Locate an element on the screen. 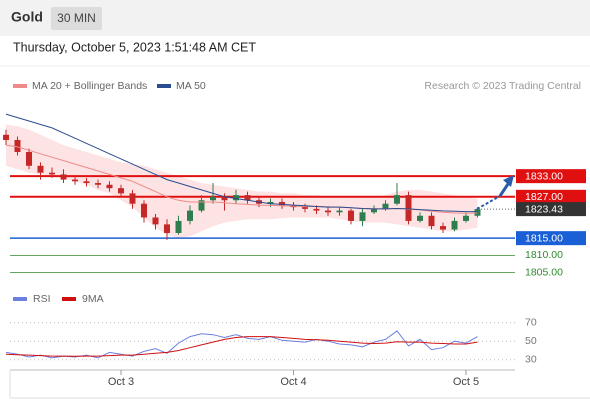  level-label: 1823.43 is located at coordinates (544, 209).